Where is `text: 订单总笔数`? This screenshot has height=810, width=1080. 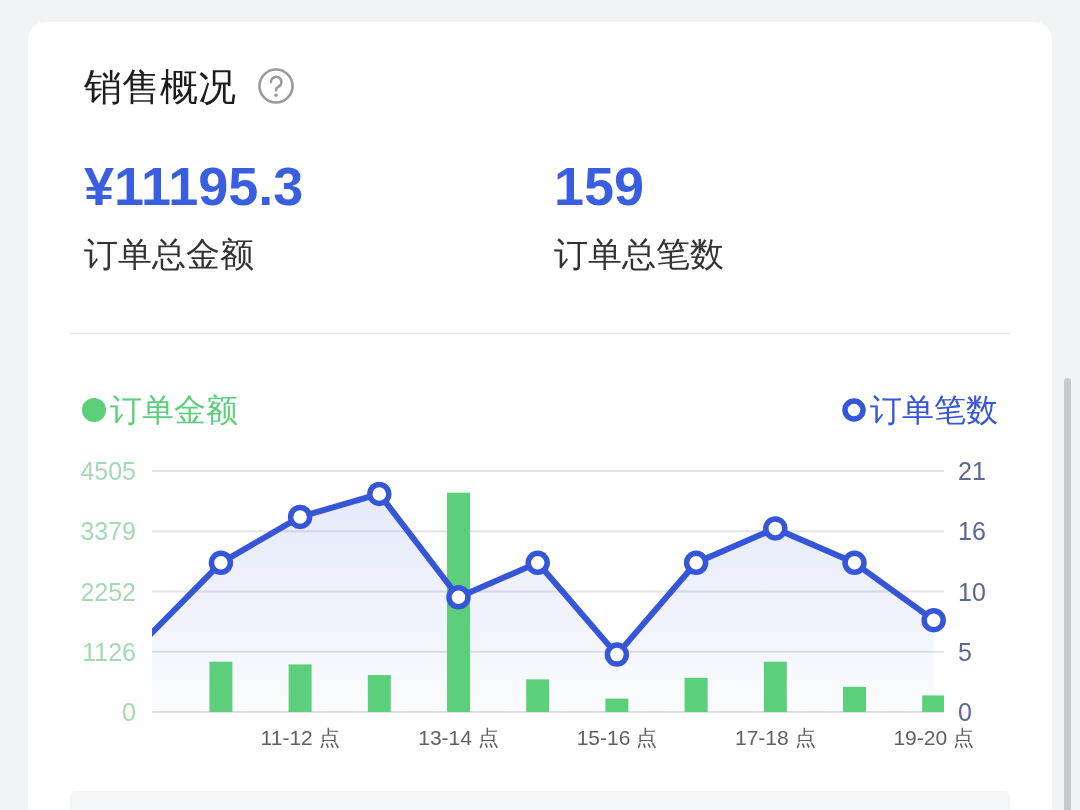 text: 订单总笔数 is located at coordinates (639, 254).